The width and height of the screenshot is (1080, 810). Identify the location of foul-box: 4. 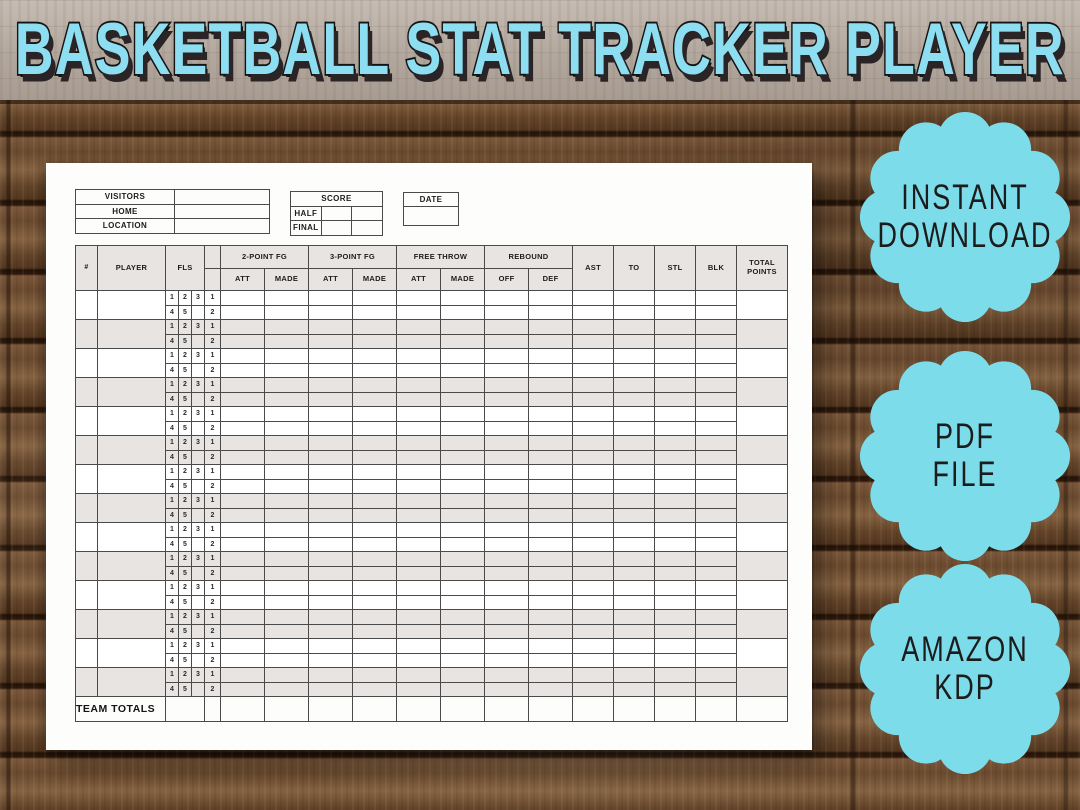
(172, 486).